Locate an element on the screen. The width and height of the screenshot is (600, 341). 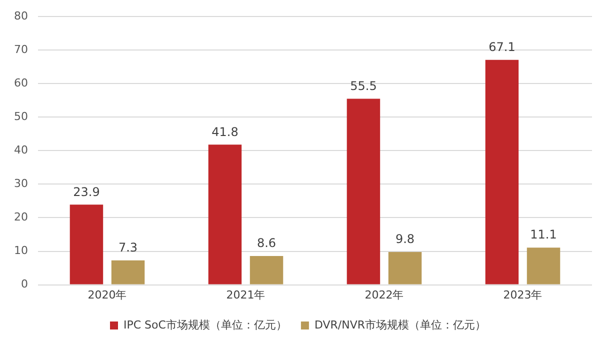
legend-label: IPC SoC市场规模（单位：亿元） is located at coordinates (205, 325).